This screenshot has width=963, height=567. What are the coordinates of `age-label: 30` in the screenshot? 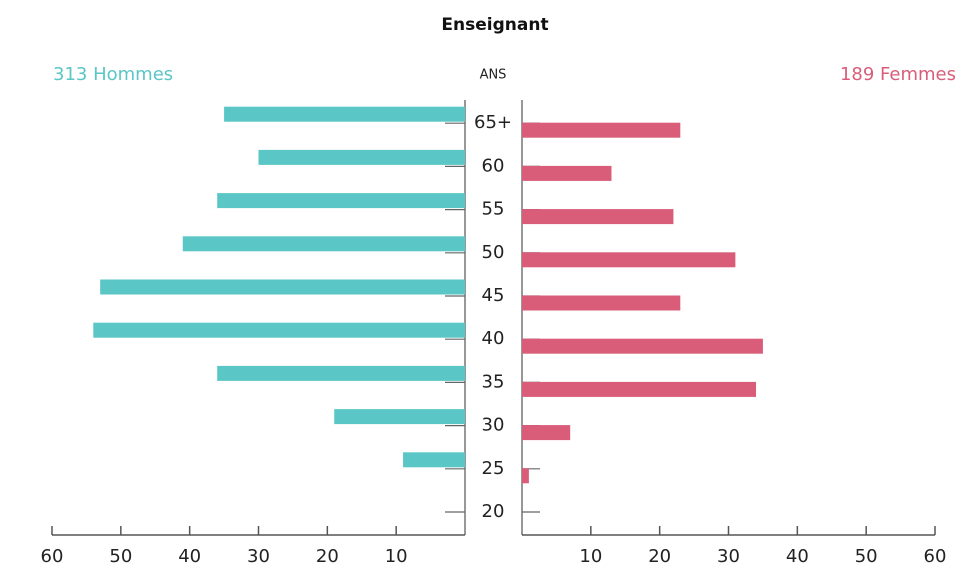 It's located at (493, 425).